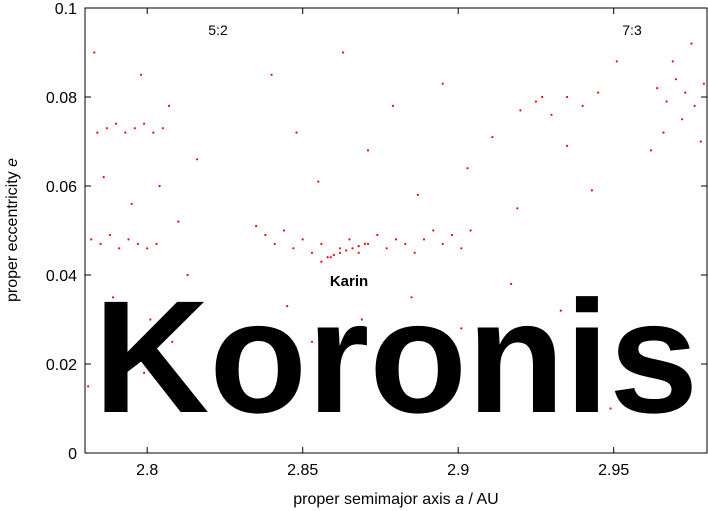  What do you see at coordinates (147, 470) in the screenshot?
I see `x-tick-label: 2.8` at bounding box center [147, 470].